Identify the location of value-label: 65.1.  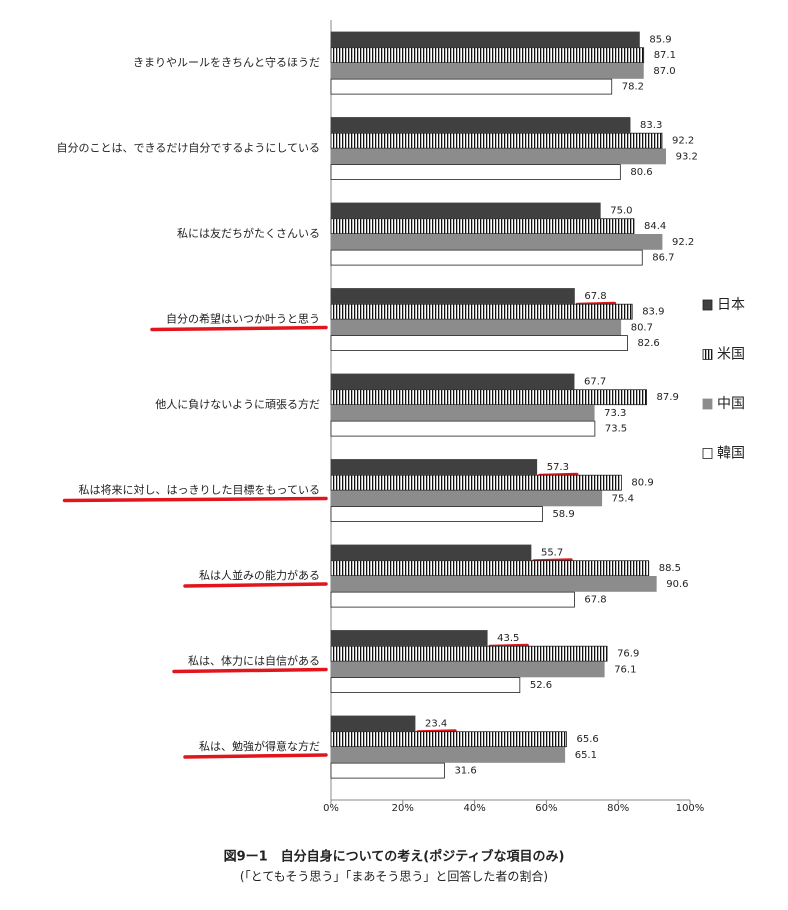
(586, 755).